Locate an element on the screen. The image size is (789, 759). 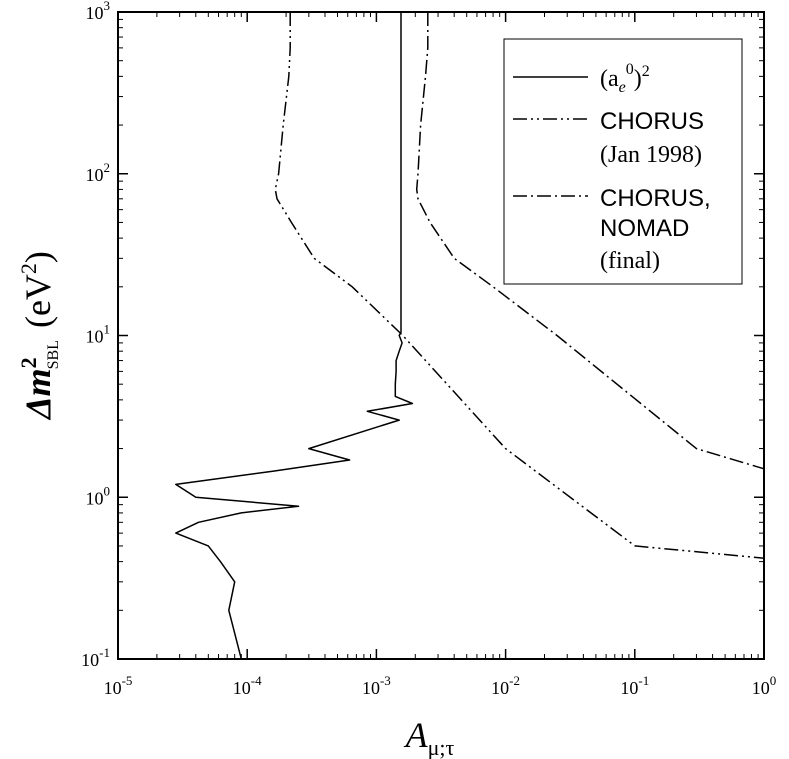
y-tick-labels: 10⁻¹ 10⁰ 10¹ 10² 10³ is located at coordinates (95, 335).